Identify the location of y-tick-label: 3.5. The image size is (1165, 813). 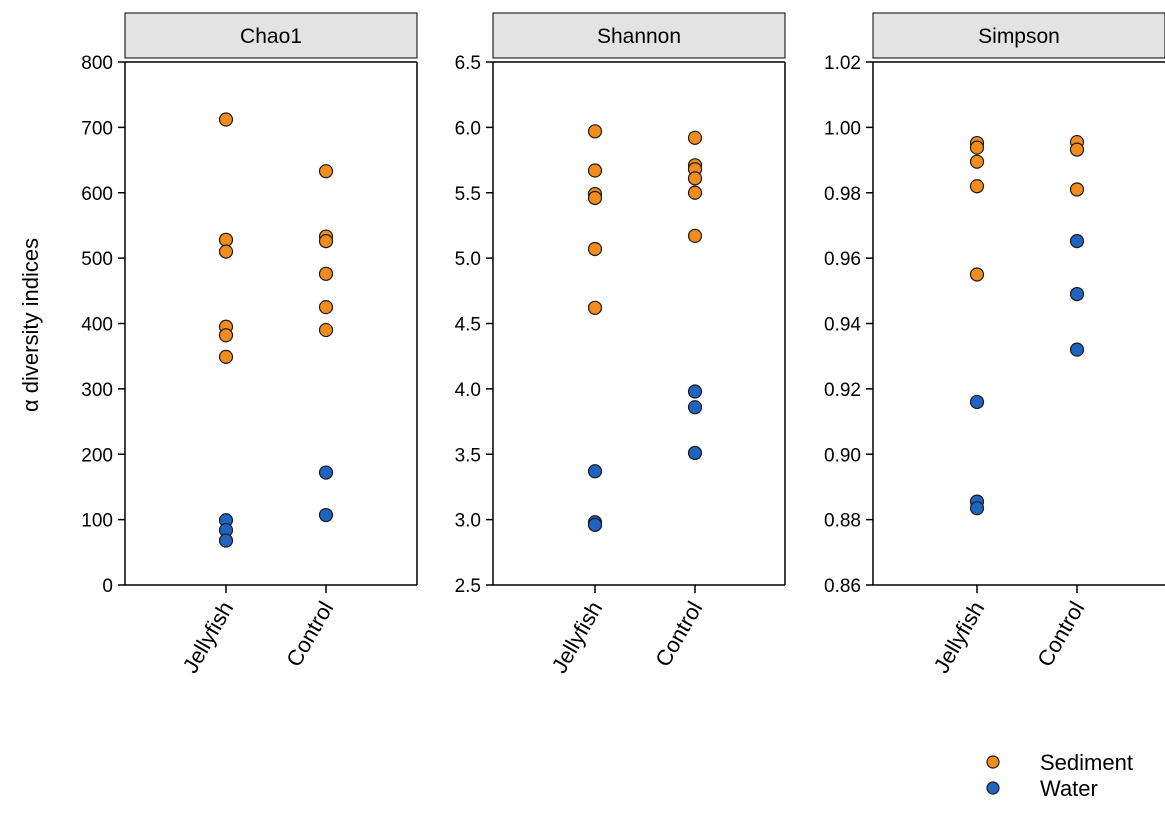
(468, 455).